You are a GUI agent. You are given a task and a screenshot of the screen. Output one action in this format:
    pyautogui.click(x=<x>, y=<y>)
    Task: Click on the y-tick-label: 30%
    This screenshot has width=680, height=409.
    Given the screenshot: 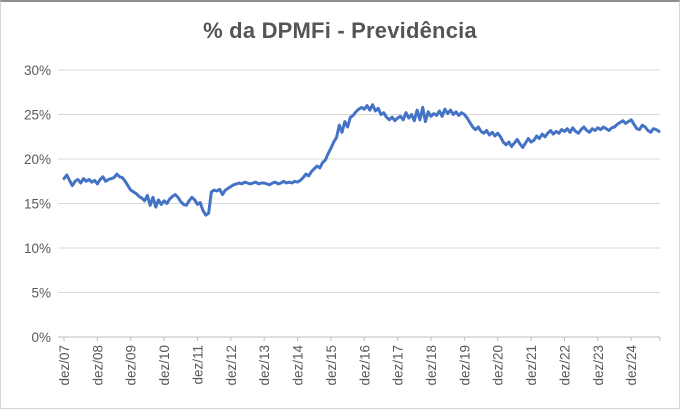 What is the action you would take?
    pyautogui.click(x=37, y=70)
    